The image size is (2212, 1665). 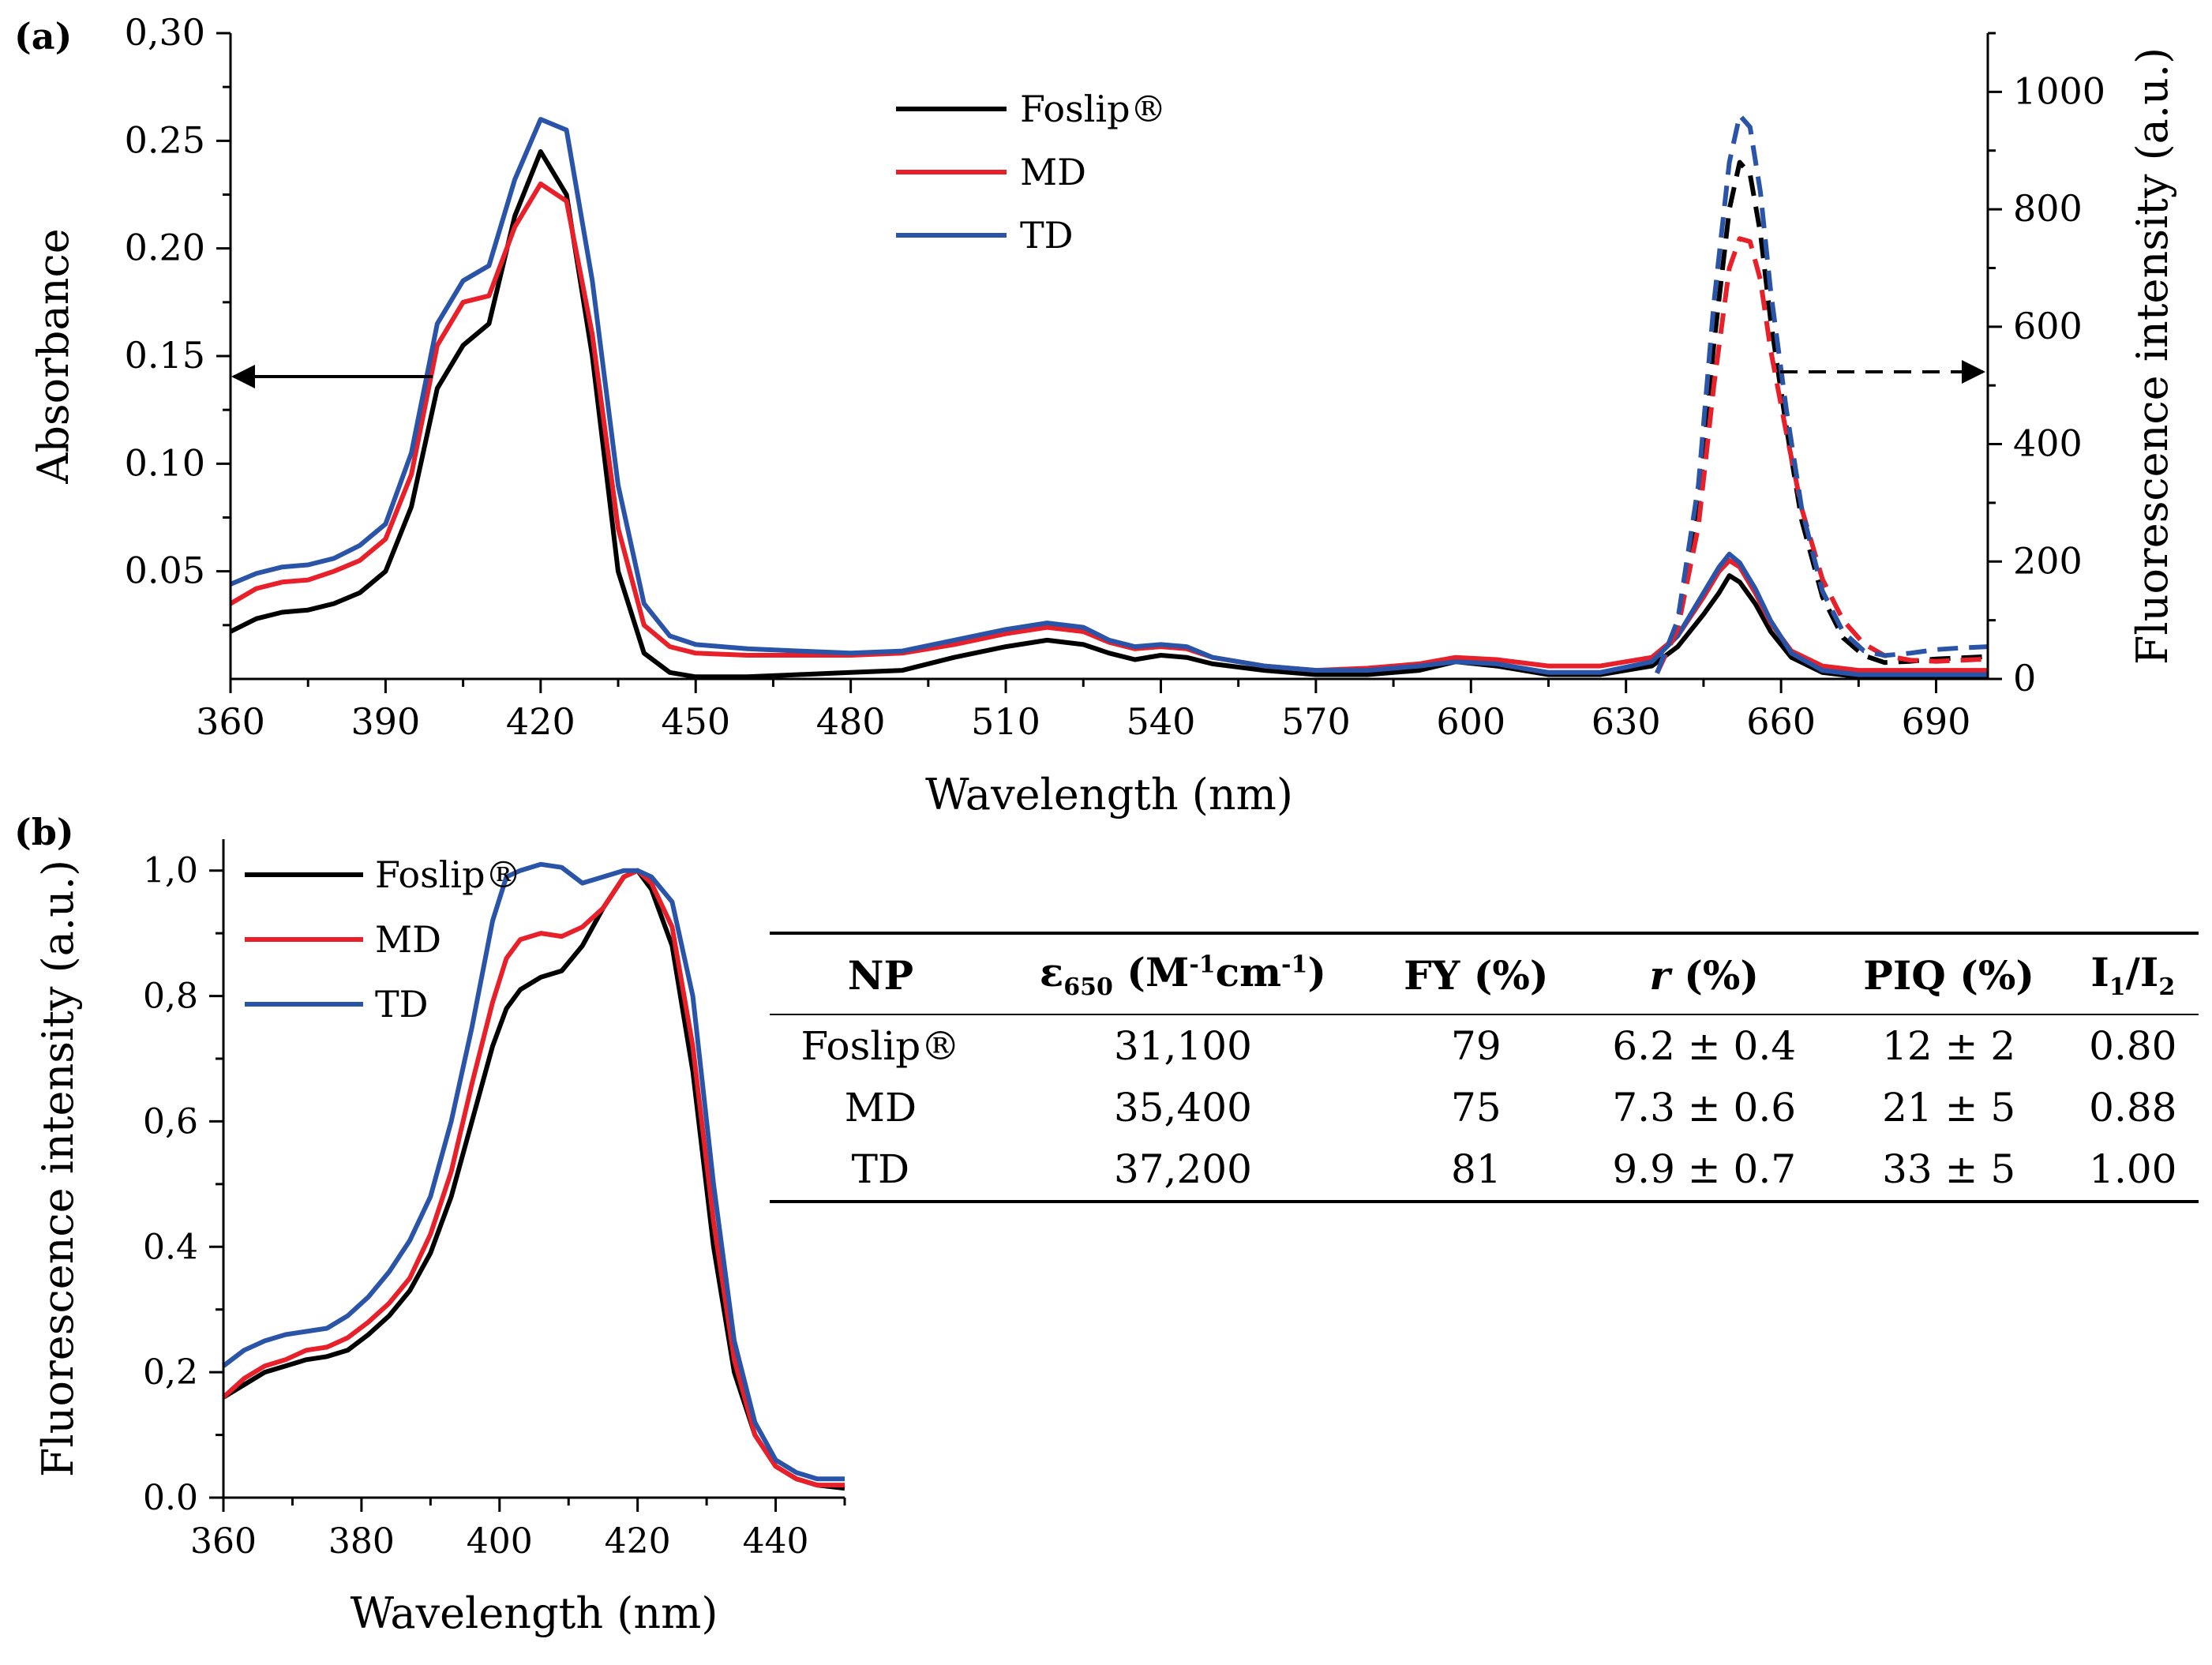 I want to click on cell-r: 7.3 ± 0.6, so click(x=1705, y=1108).